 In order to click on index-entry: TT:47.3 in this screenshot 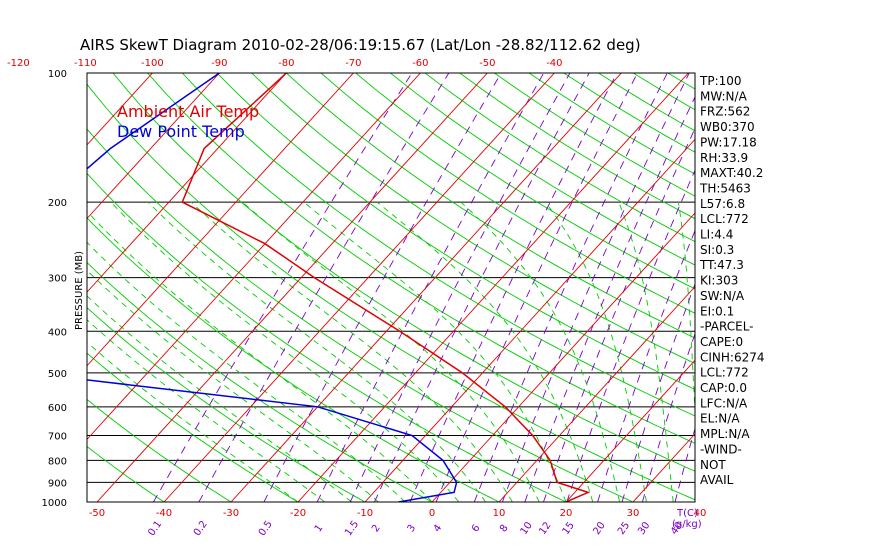, I will do `click(721, 265)`.